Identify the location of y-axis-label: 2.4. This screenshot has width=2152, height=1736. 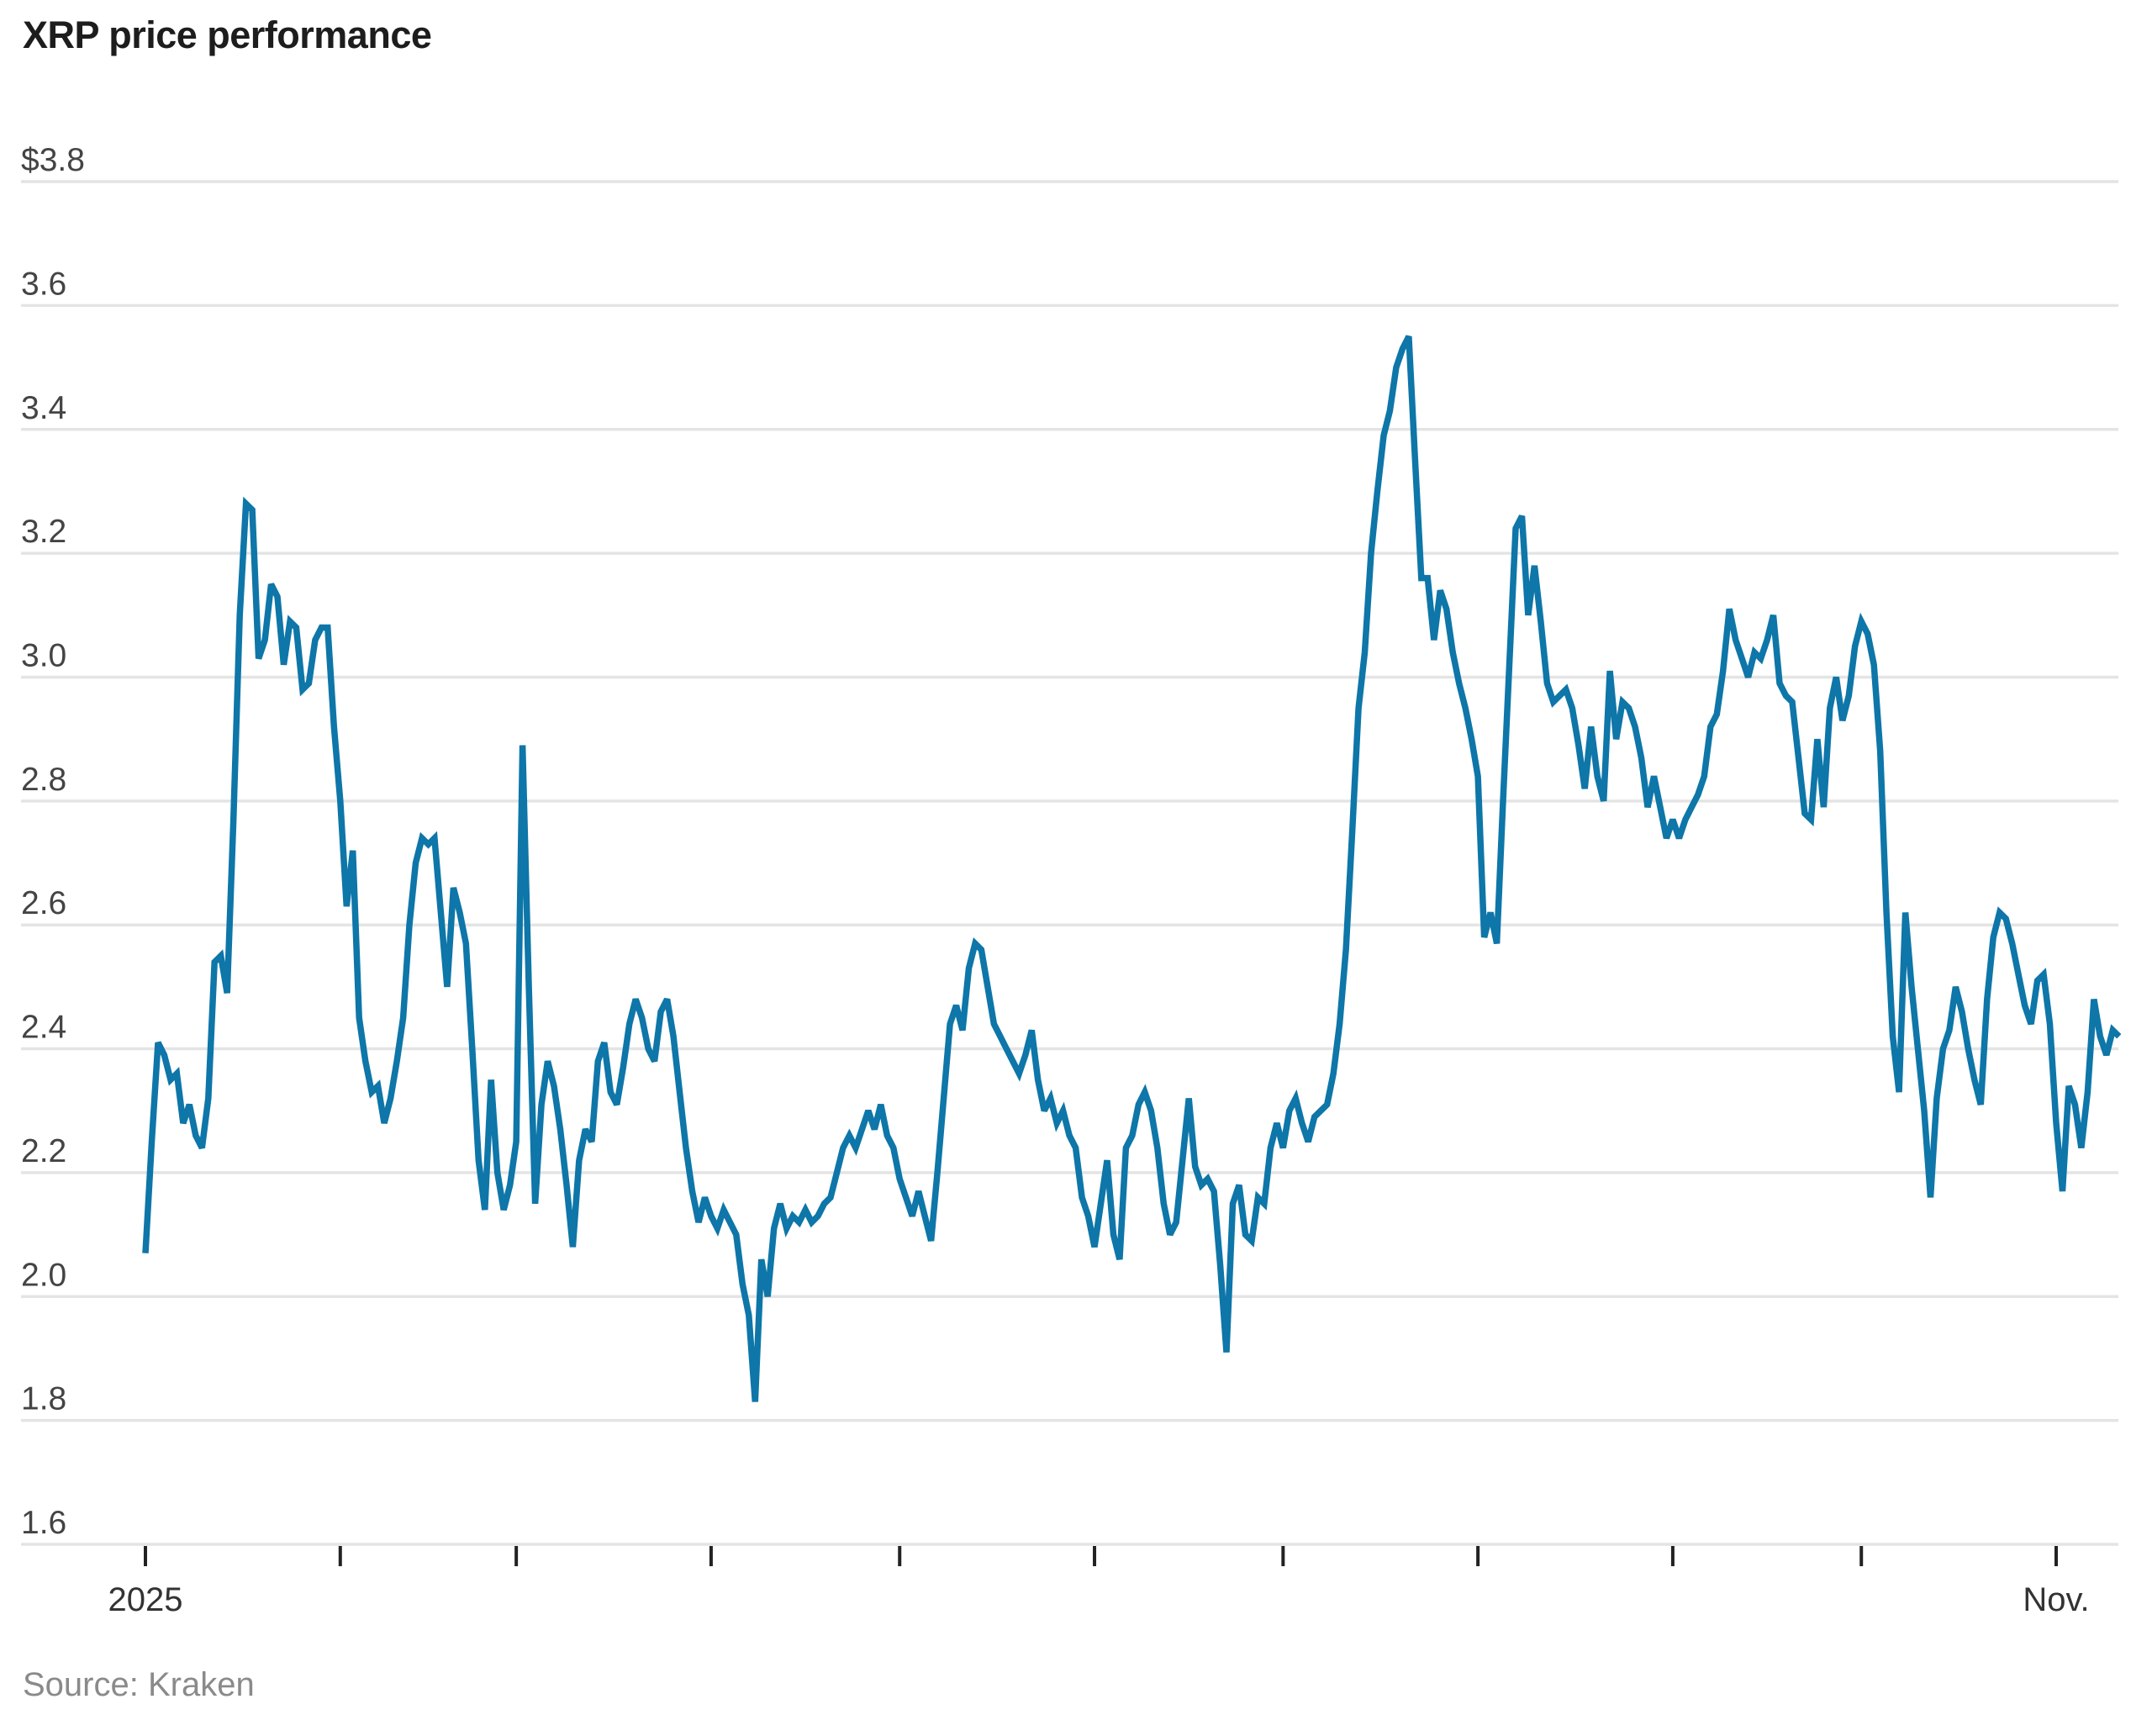
(43, 1028).